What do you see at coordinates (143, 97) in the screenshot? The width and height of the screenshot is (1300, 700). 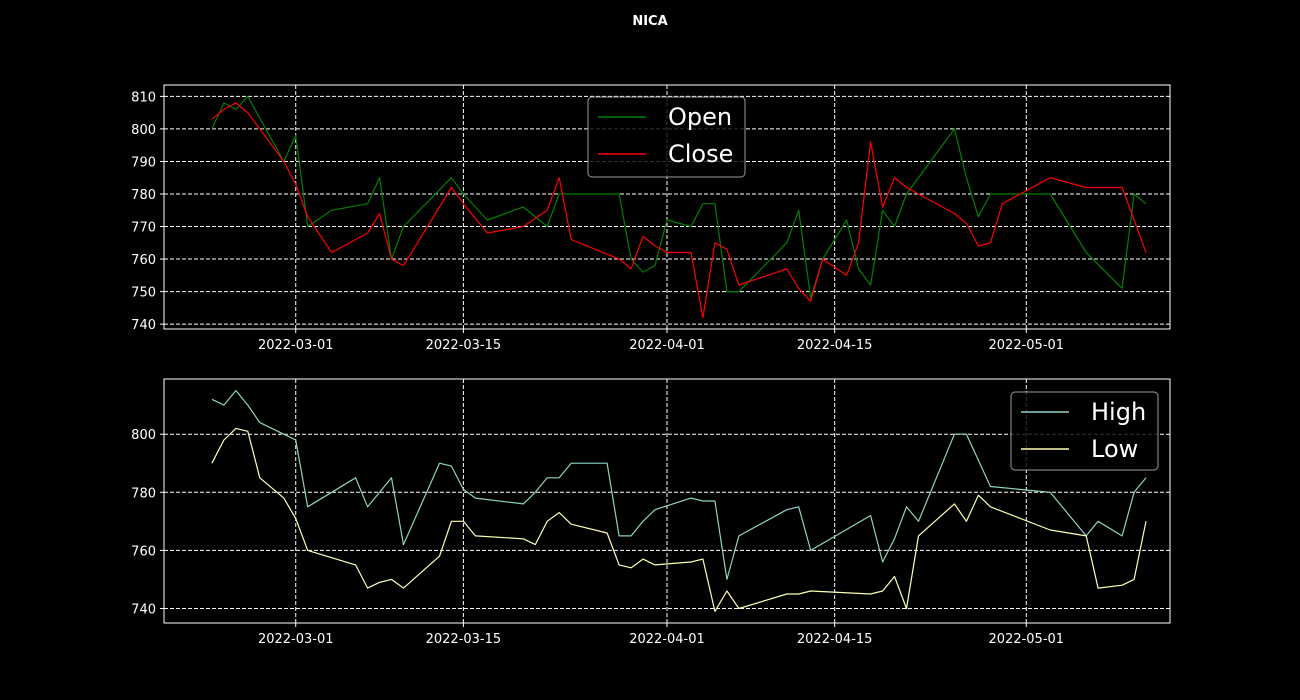 I see `y-tick-label: 810` at bounding box center [143, 97].